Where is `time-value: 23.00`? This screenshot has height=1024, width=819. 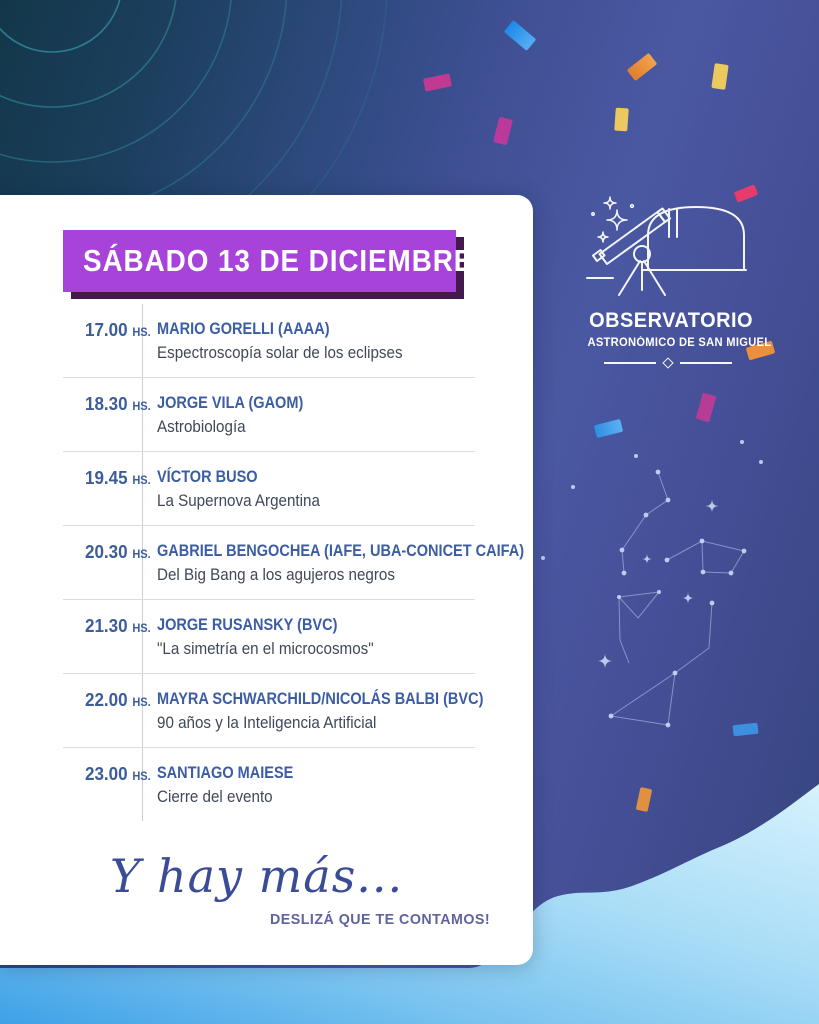
time-value: 23.00 is located at coordinates (106, 773).